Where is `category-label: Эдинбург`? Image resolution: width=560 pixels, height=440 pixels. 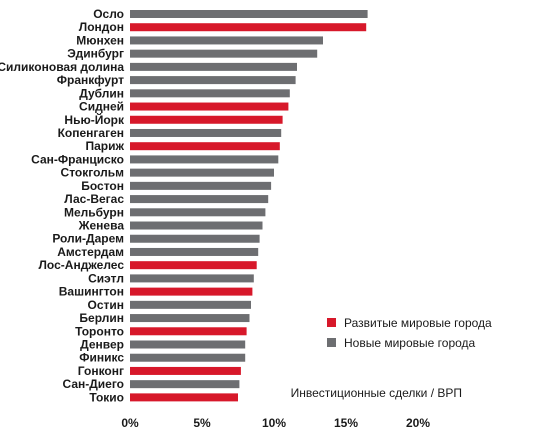
category-label: Эдинбург is located at coordinates (95, 54).